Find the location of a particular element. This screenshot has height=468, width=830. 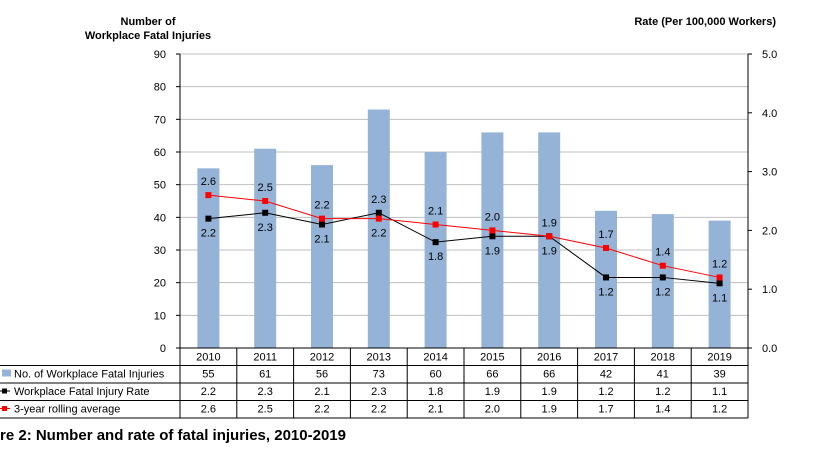

legend-key-rate-marker is located at coordinates (4, 391).